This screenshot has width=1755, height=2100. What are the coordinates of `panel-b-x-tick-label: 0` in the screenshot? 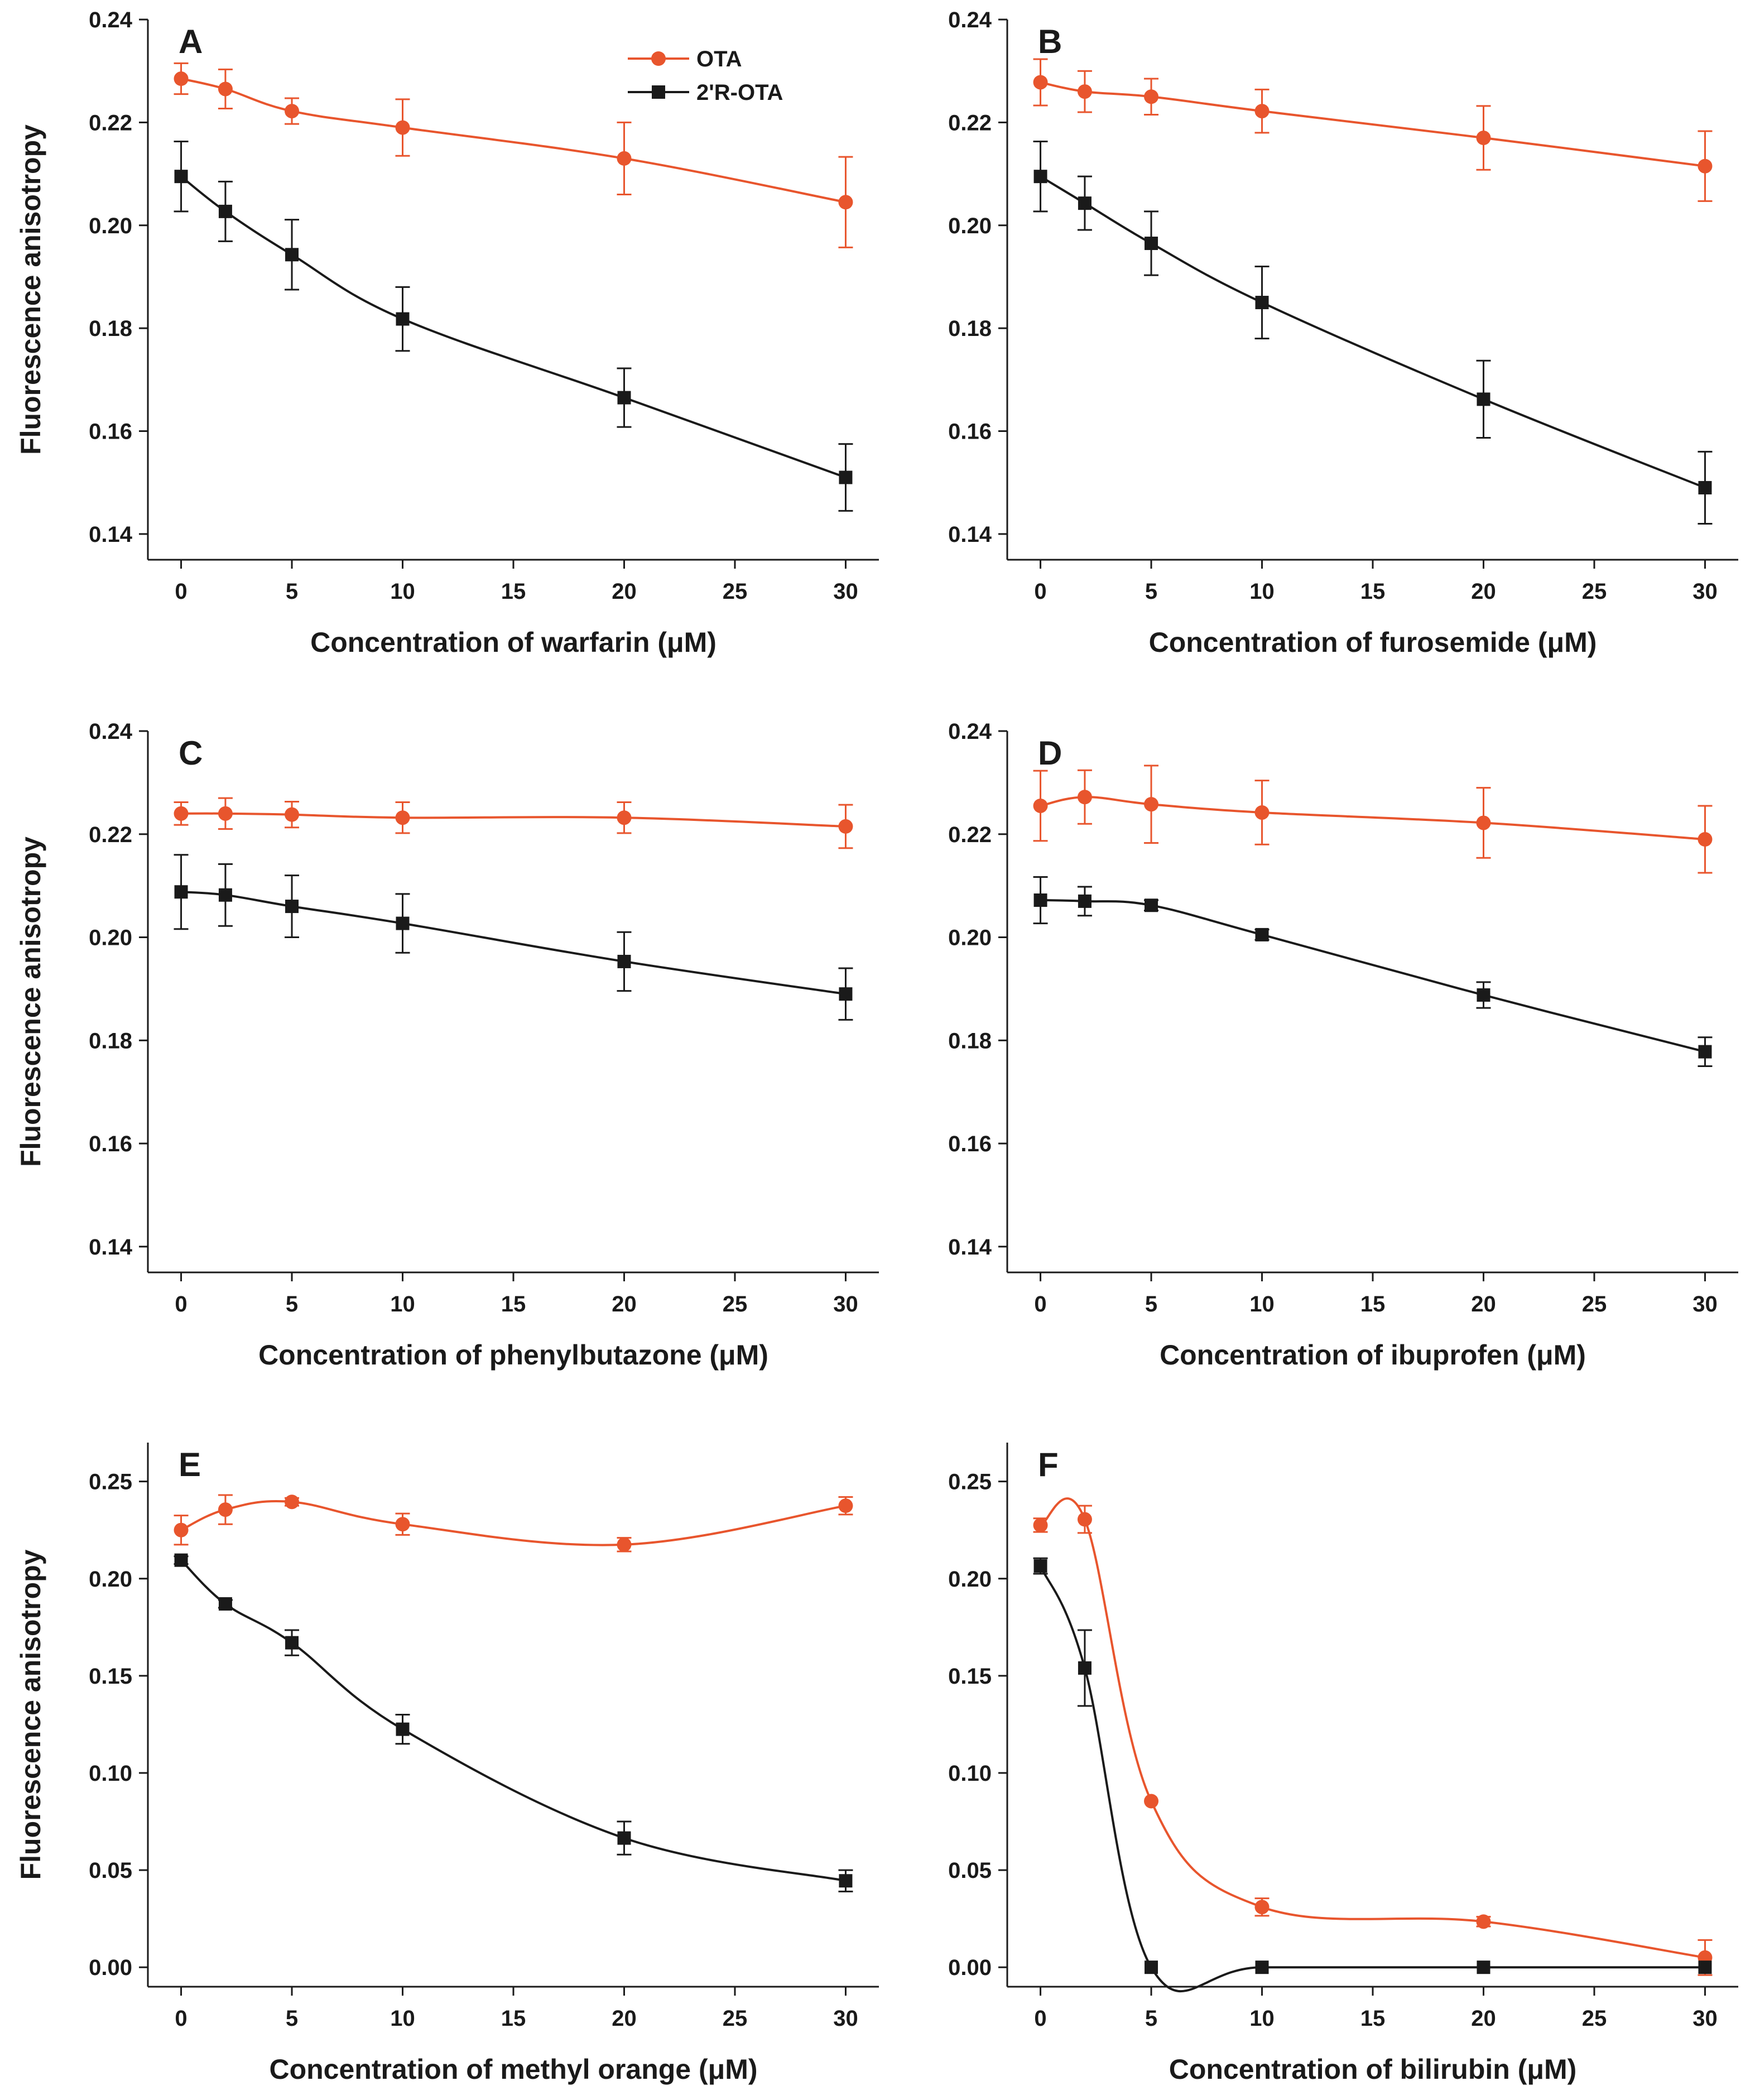 It's located at (1040, 591).